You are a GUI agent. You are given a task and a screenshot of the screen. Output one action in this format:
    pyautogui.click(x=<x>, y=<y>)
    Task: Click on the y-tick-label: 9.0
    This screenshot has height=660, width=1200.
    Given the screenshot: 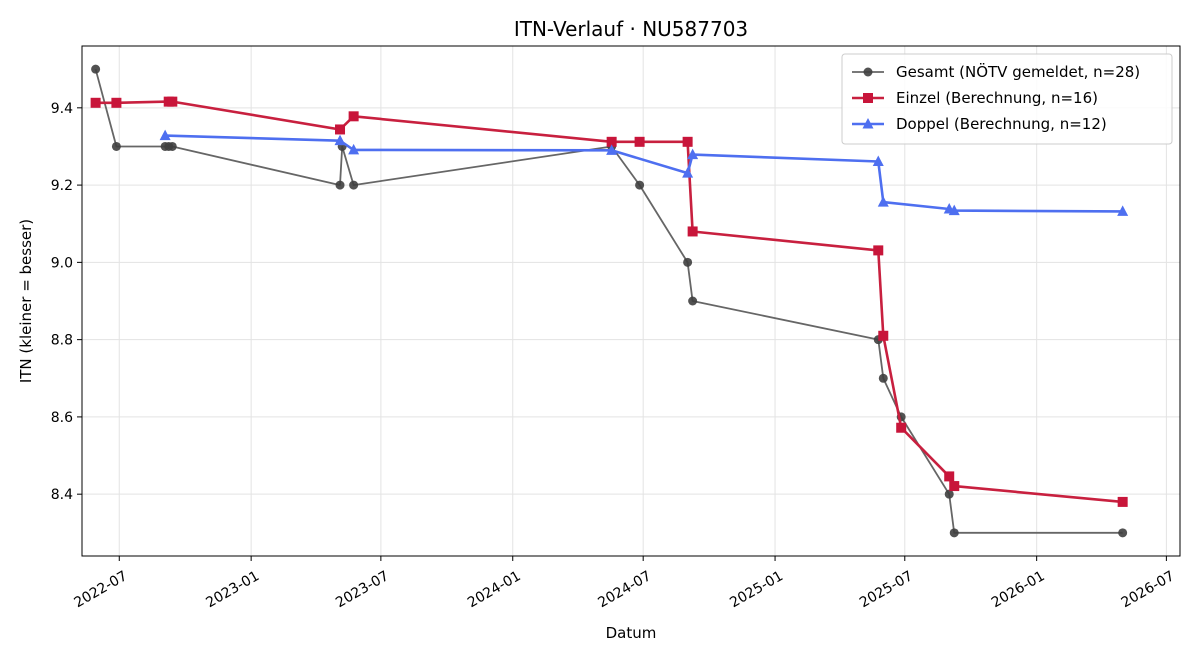 What is the action you would take?
    pyautogui.click(x=62, y=263)
    